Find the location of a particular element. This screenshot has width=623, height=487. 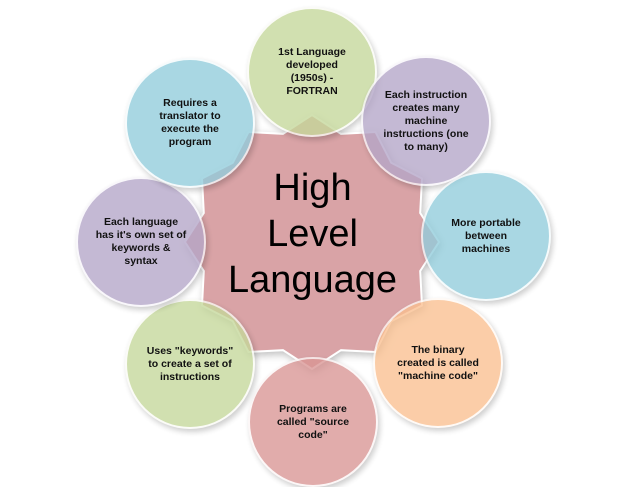

circle-bottom-left is located at coordinates (190, 364).